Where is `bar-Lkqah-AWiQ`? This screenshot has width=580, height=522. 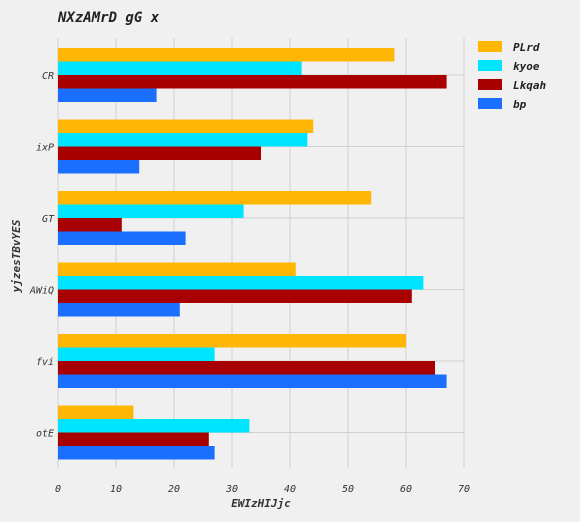 bar-Lkqah-AWiQ is located at coordinates (235, 296).